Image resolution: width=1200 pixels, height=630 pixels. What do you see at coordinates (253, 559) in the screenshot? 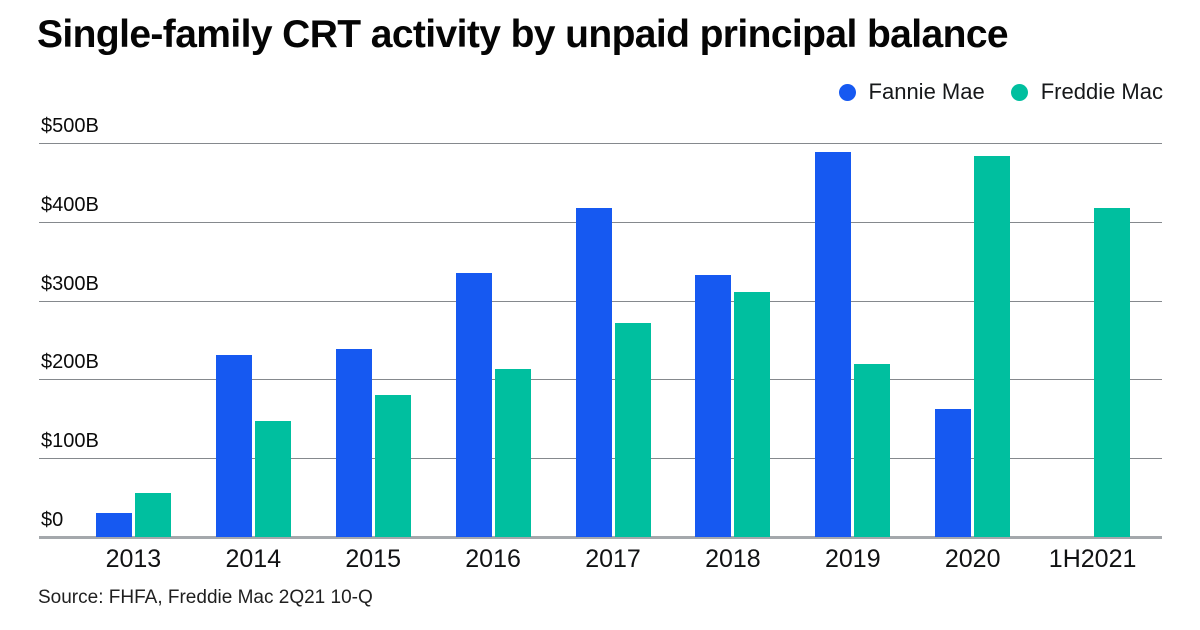
I see `x-axis-label-2014: 2014` at bounding box center [253, 559].